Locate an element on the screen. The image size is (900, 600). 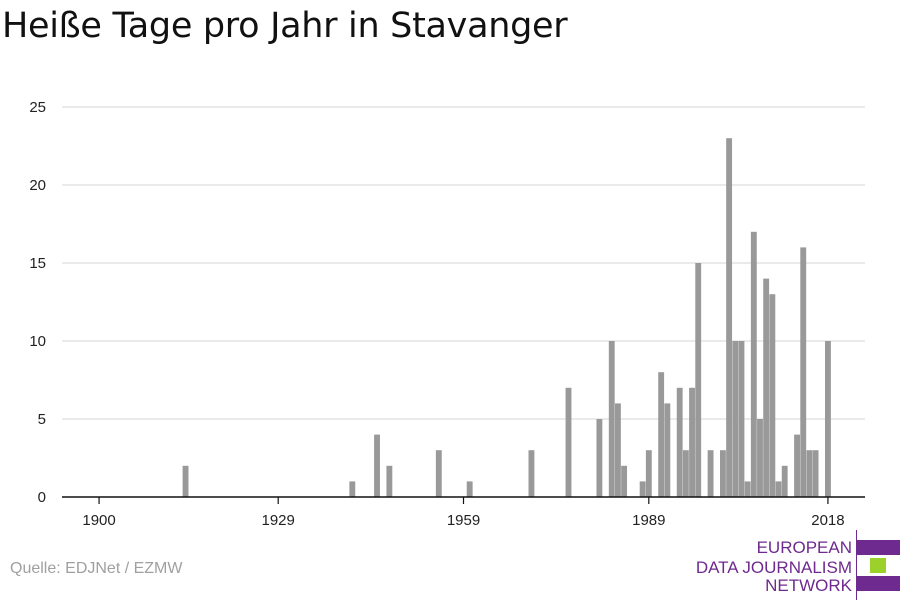
bar-1997 is located at coordinates (698, 380).